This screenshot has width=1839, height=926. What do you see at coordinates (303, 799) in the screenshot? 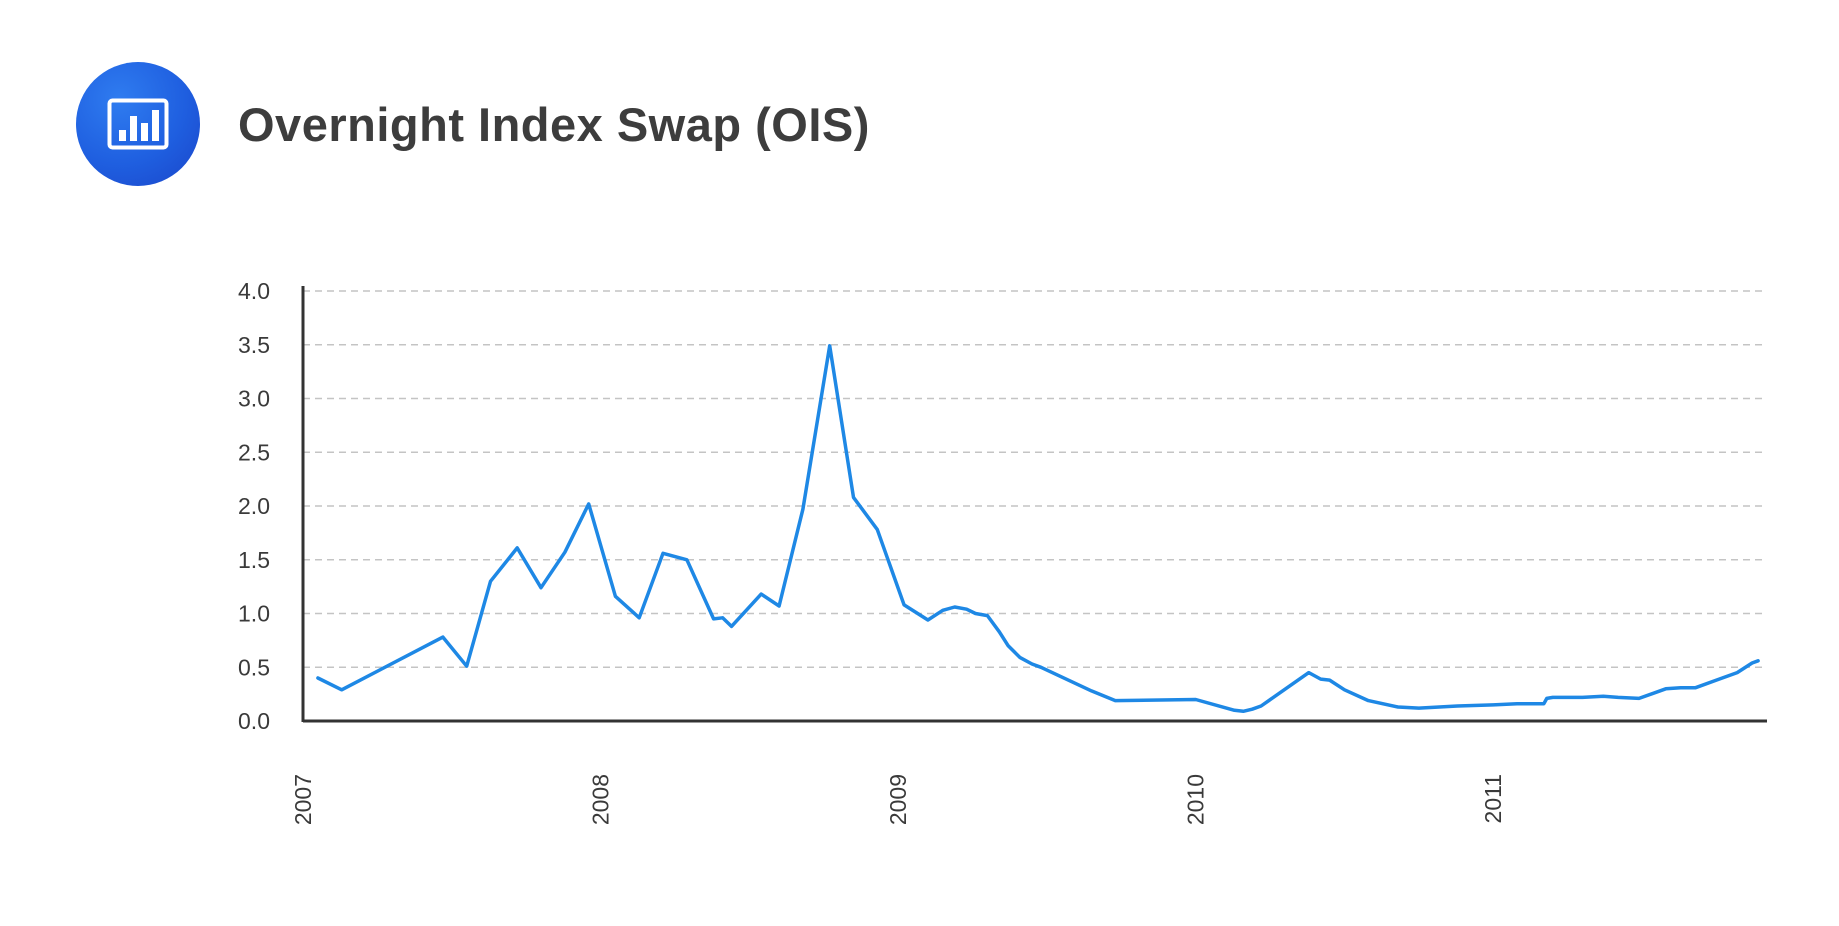
I see `x-tick-label: 2007` at bounding box center [303, 799].